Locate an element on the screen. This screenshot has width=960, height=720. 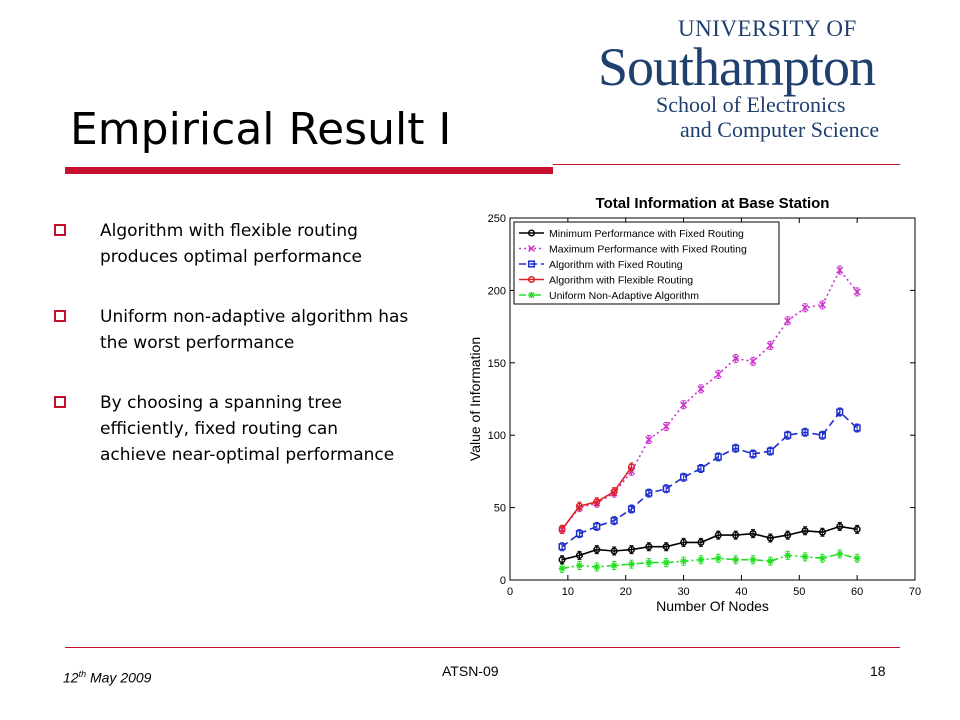
header-divider is located at coordinates (726, 164).